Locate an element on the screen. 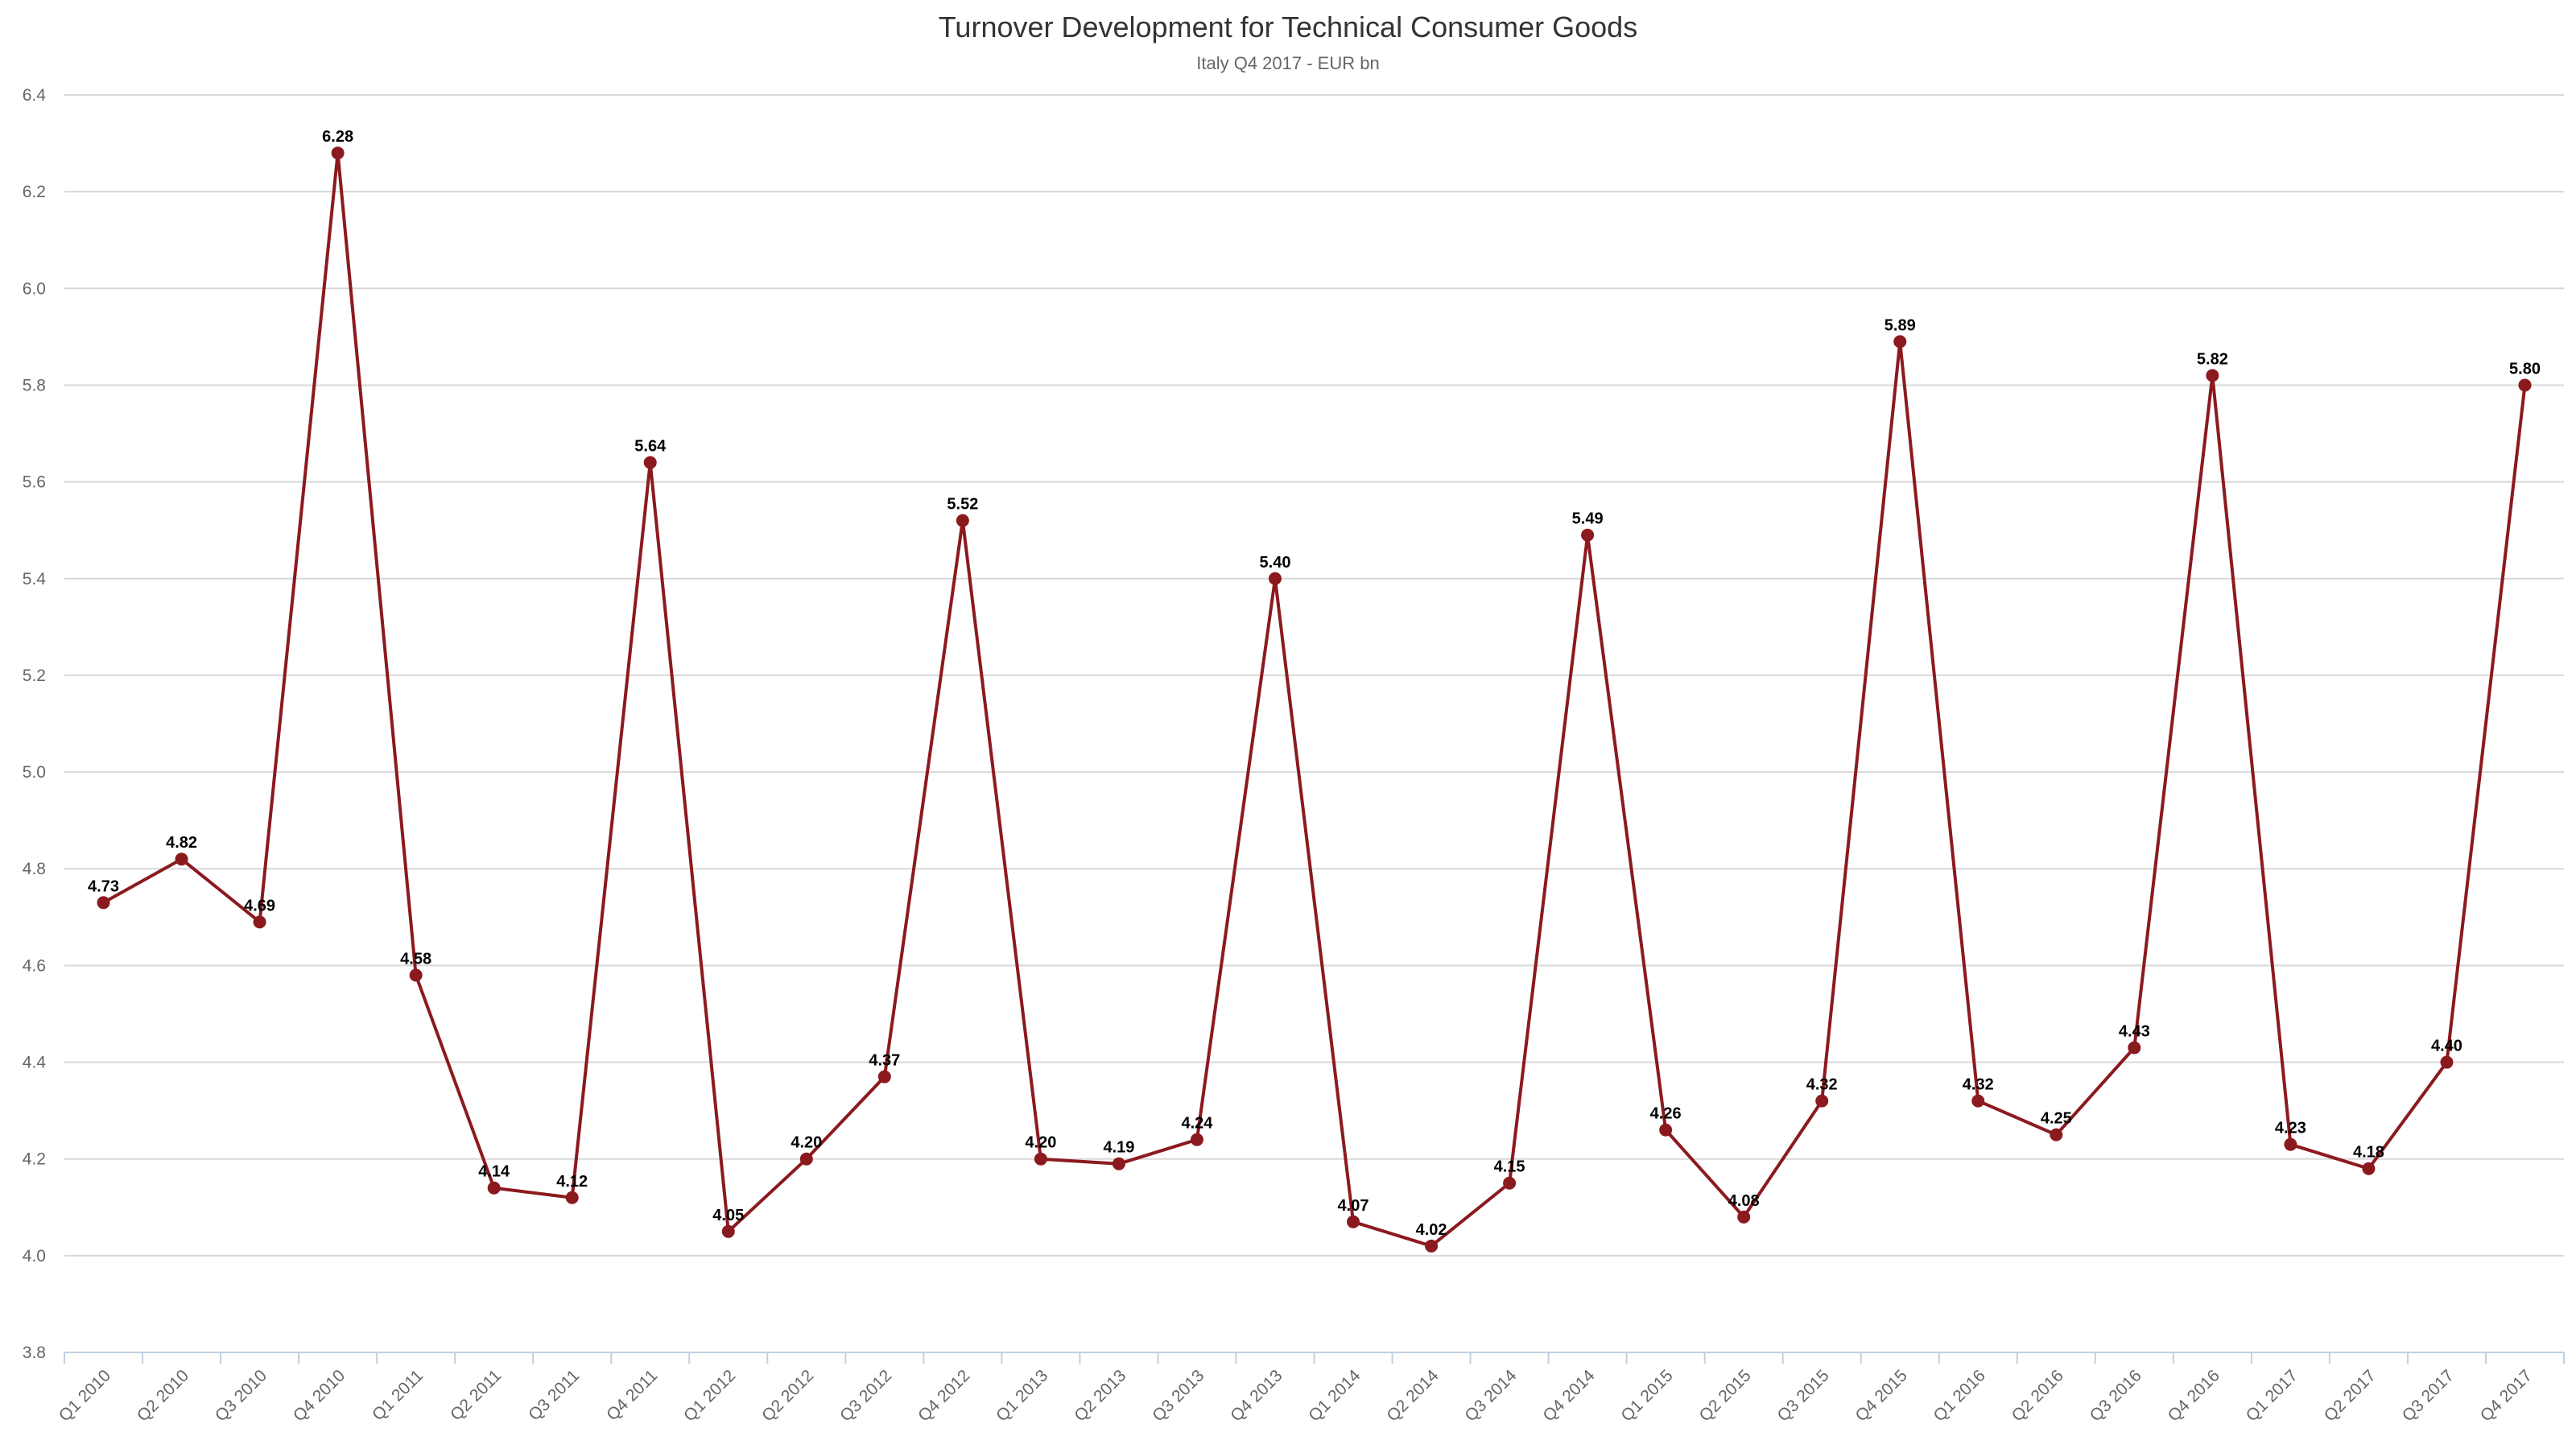 This screenshot has width=2576, height=1449. data-label: 4.24 is located at coordinates (1197, 1124).